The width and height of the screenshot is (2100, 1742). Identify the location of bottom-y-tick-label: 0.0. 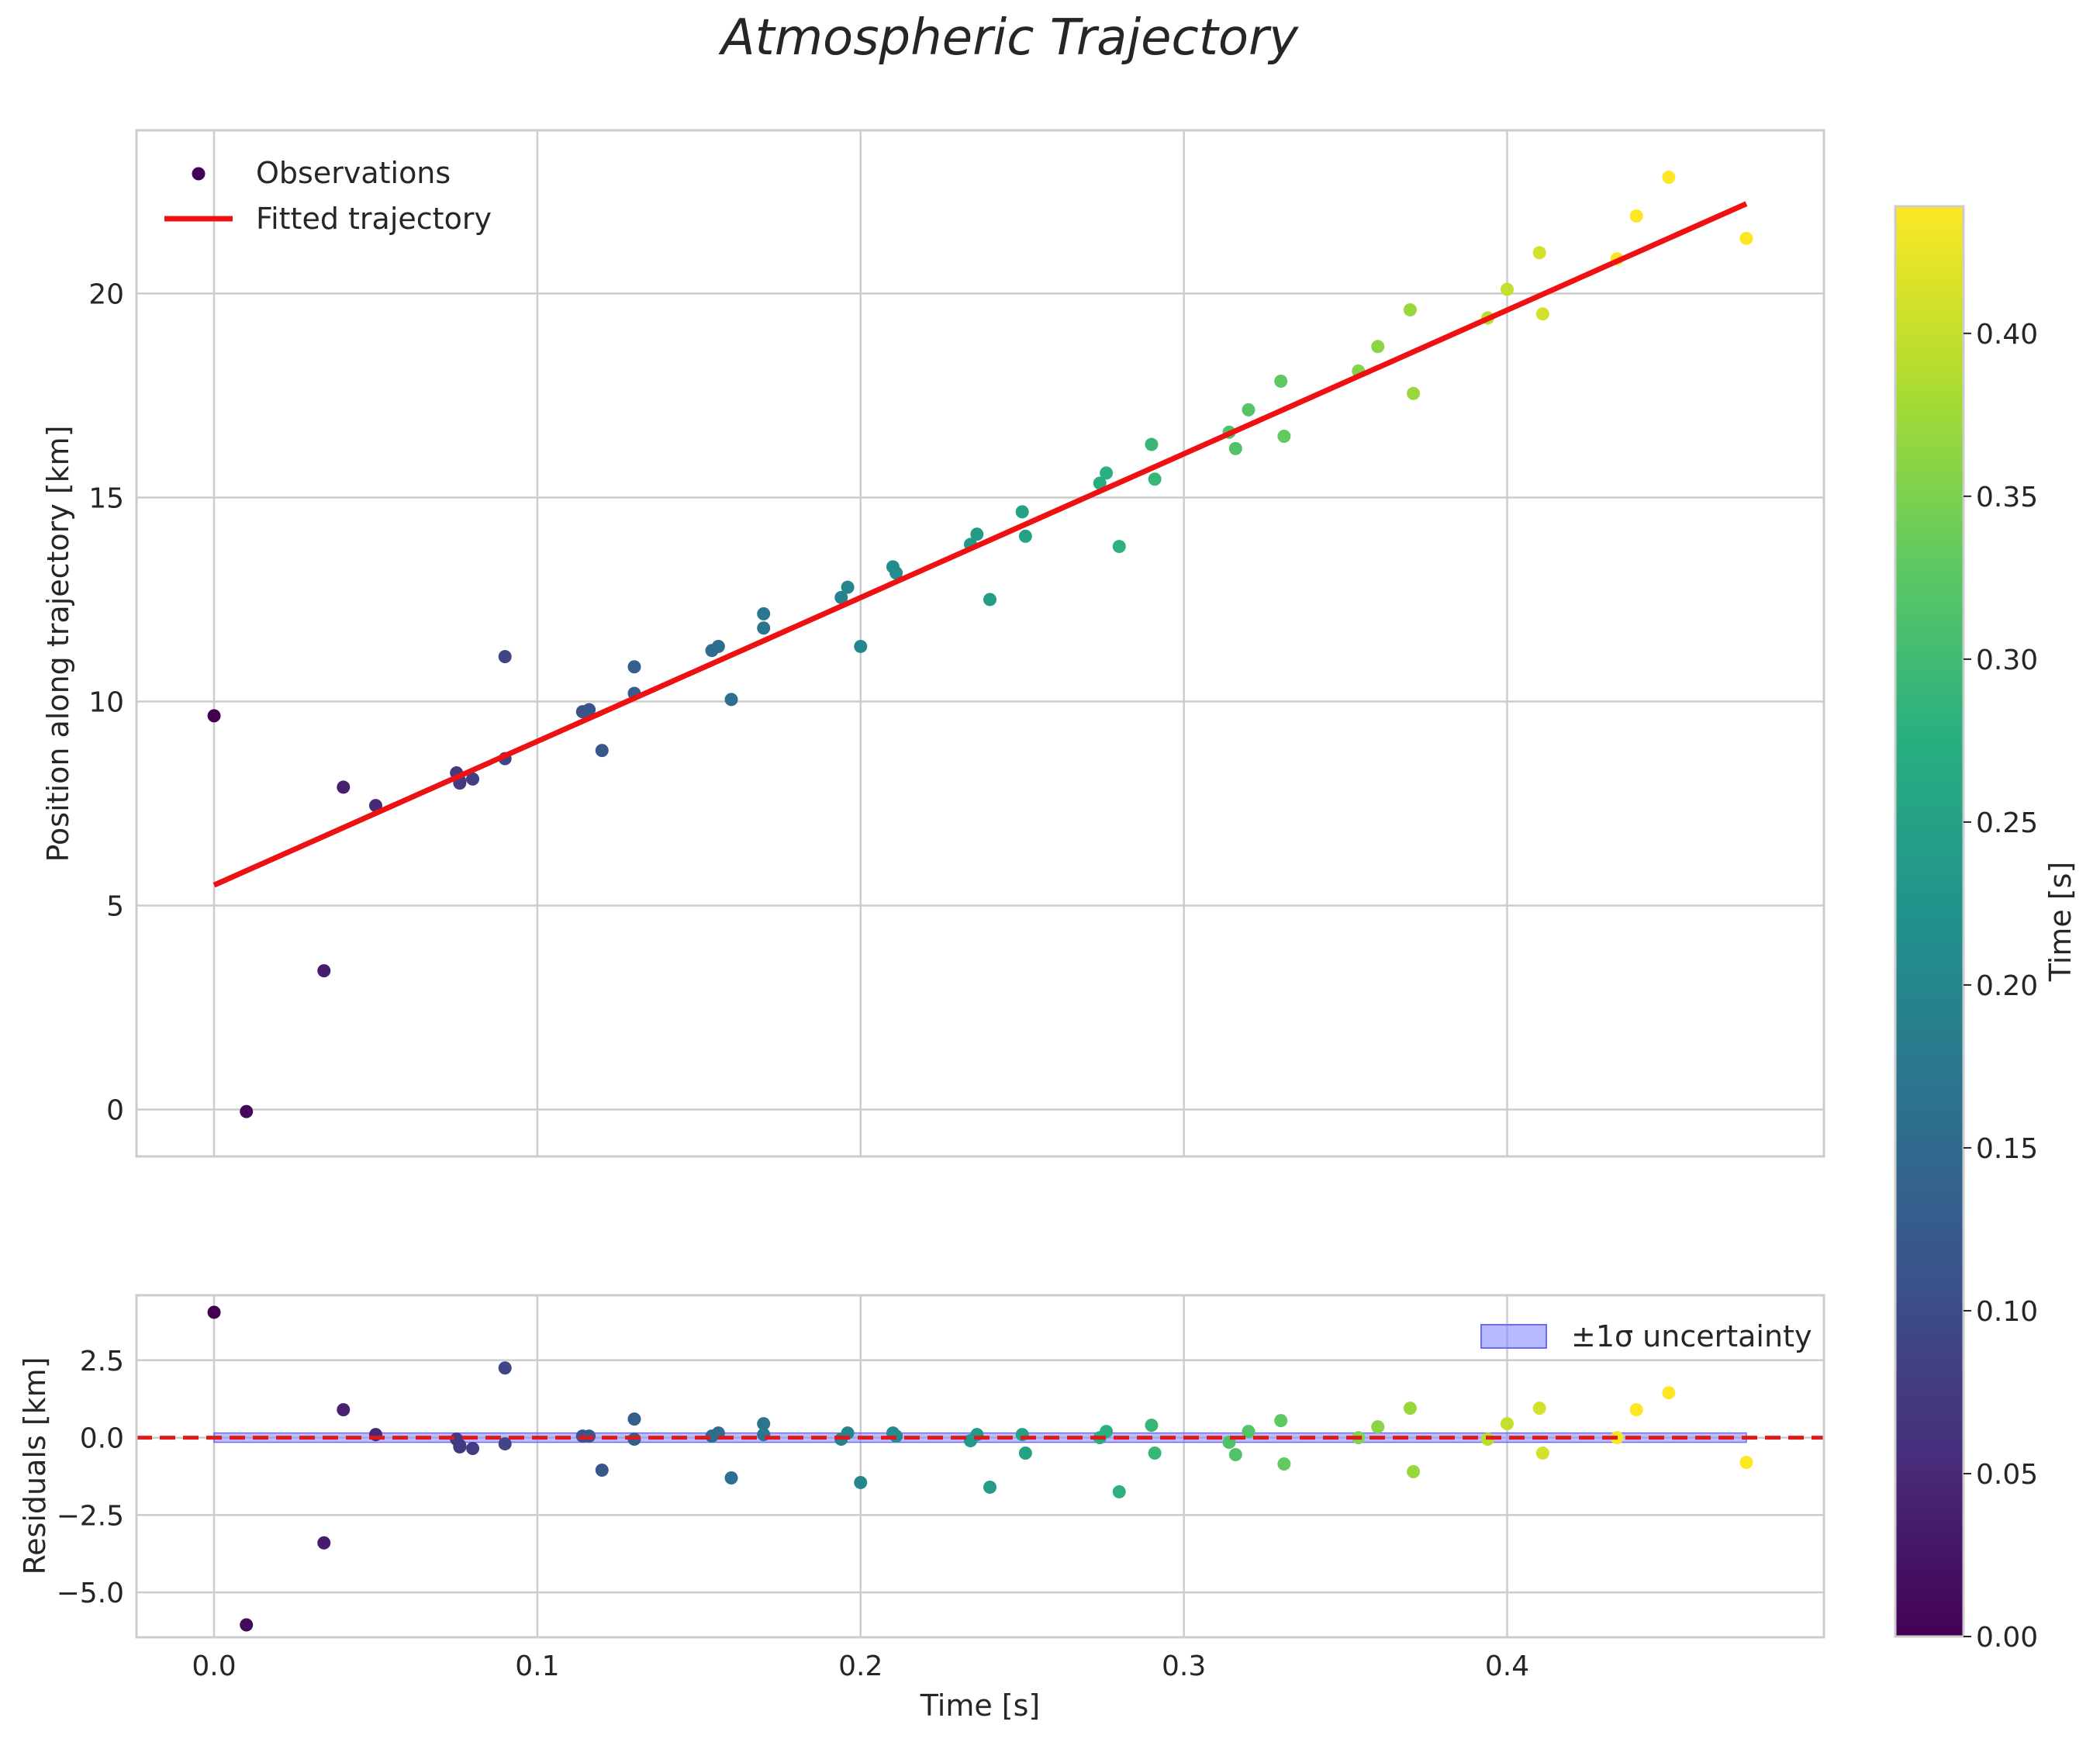
(102, 1439).